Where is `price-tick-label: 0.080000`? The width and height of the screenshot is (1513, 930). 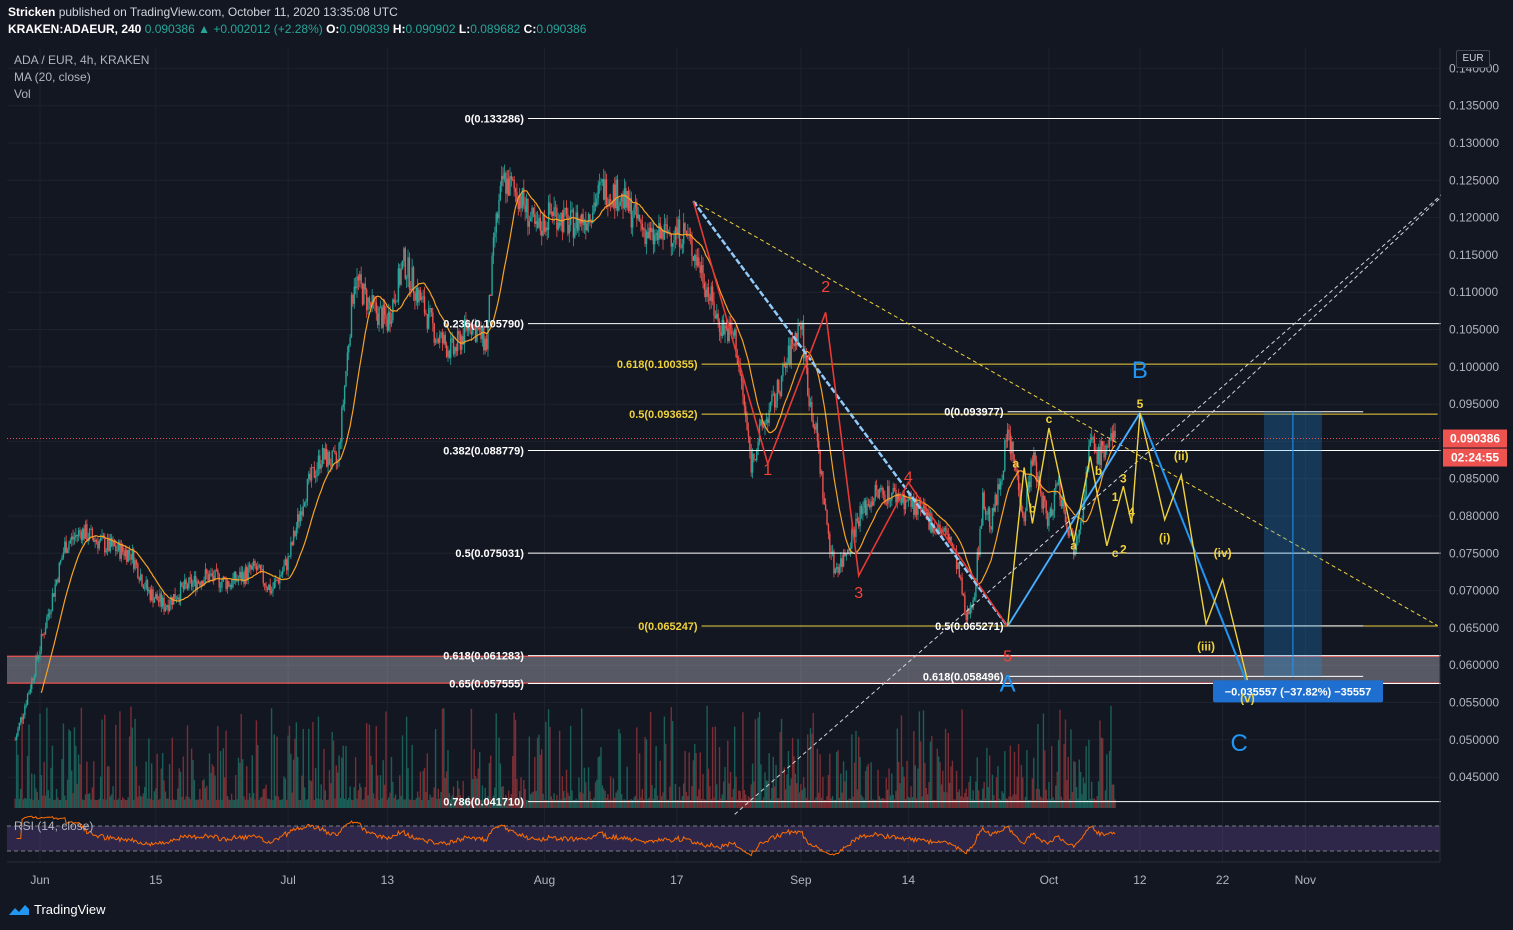
price-tick-label: 0.080000 is located at coordinates (1474, 516).